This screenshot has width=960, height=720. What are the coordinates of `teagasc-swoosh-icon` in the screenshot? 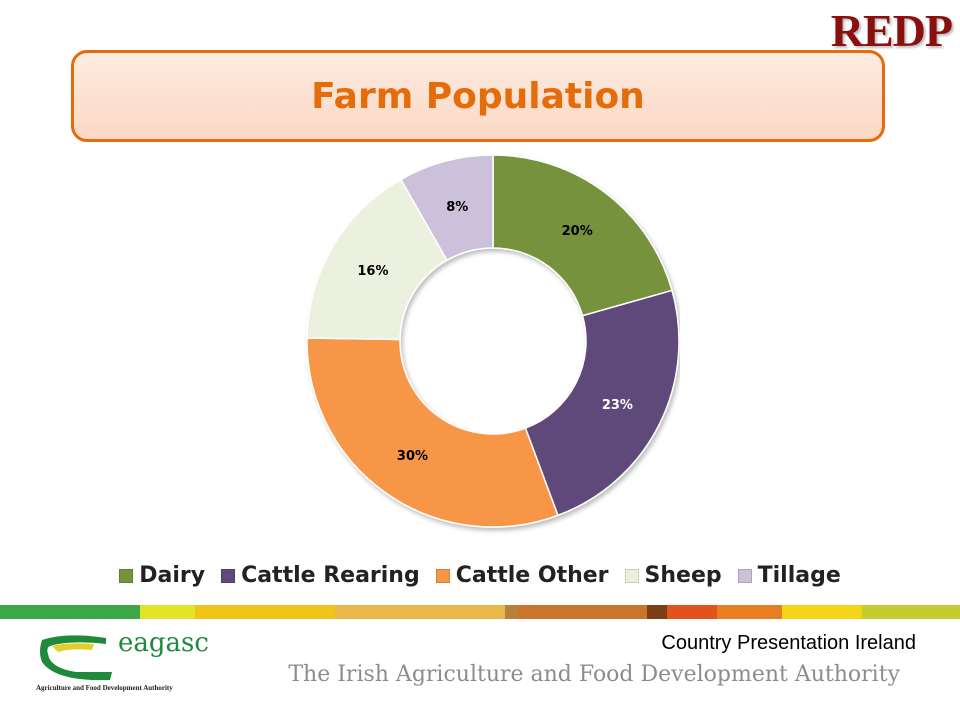 It's located at (76, 658).